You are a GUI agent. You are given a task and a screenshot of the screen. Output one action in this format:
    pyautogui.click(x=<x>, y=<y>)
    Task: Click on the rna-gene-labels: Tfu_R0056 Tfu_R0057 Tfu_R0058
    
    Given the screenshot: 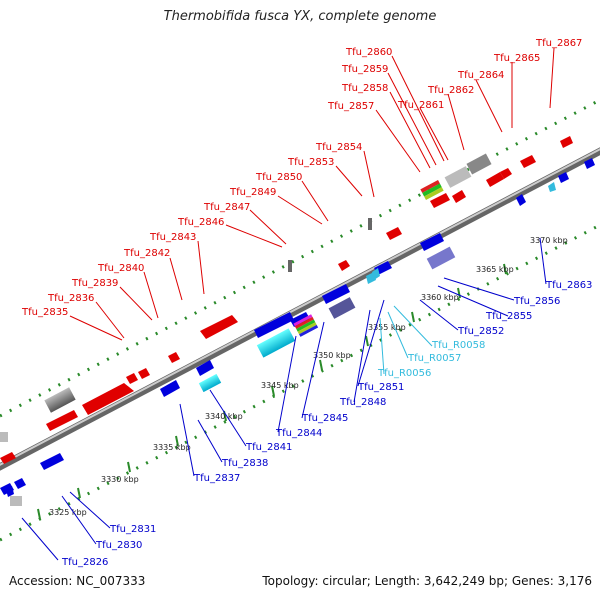 What is the action you would take?
    pyautogui.click(x=431, y=359)
    